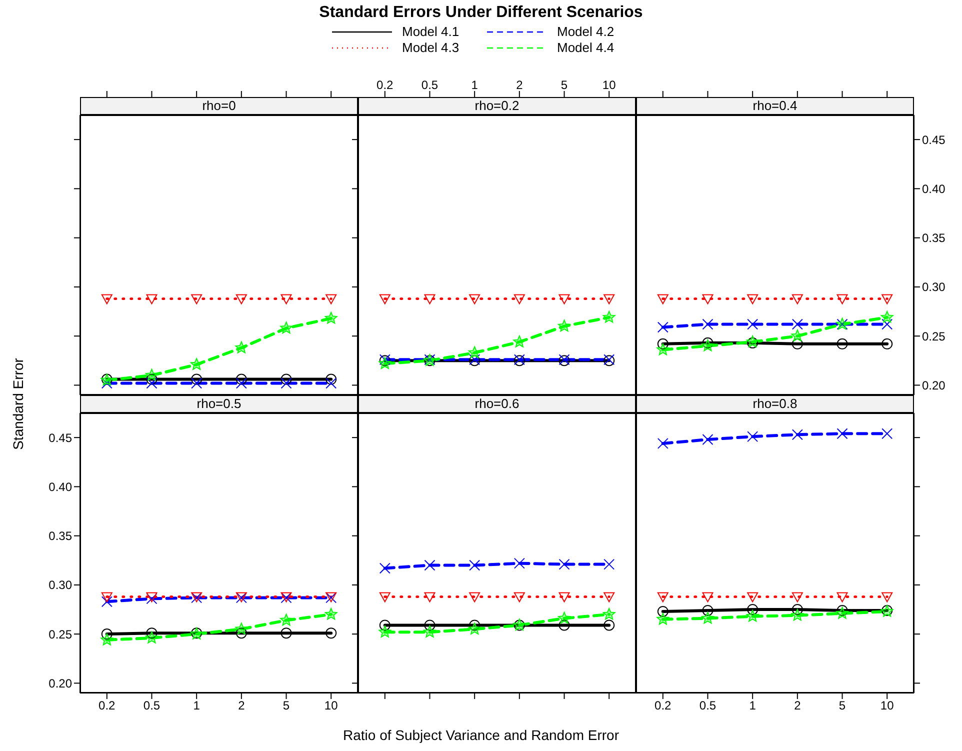 The width and height of the screenshot is (962, 751). I want to click on chart-subtitle: rho=0.4, so click(775, 106).